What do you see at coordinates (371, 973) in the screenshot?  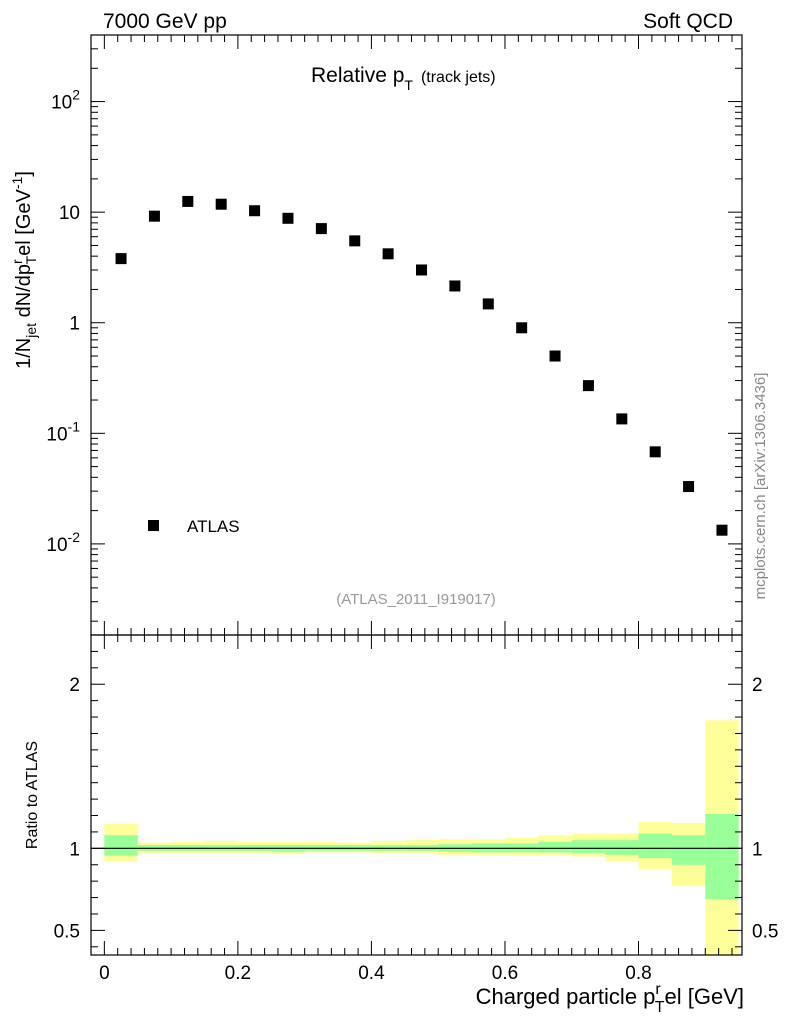 I see `x-tick-label: 0.4` at bounding box center [371, 973].